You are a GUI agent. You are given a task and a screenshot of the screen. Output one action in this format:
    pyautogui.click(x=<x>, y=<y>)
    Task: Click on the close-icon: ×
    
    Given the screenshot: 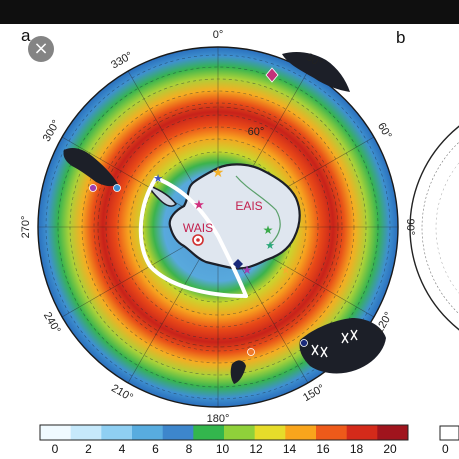 What is the action you would take?
    pyautogui.click(x=41, y=49)
    